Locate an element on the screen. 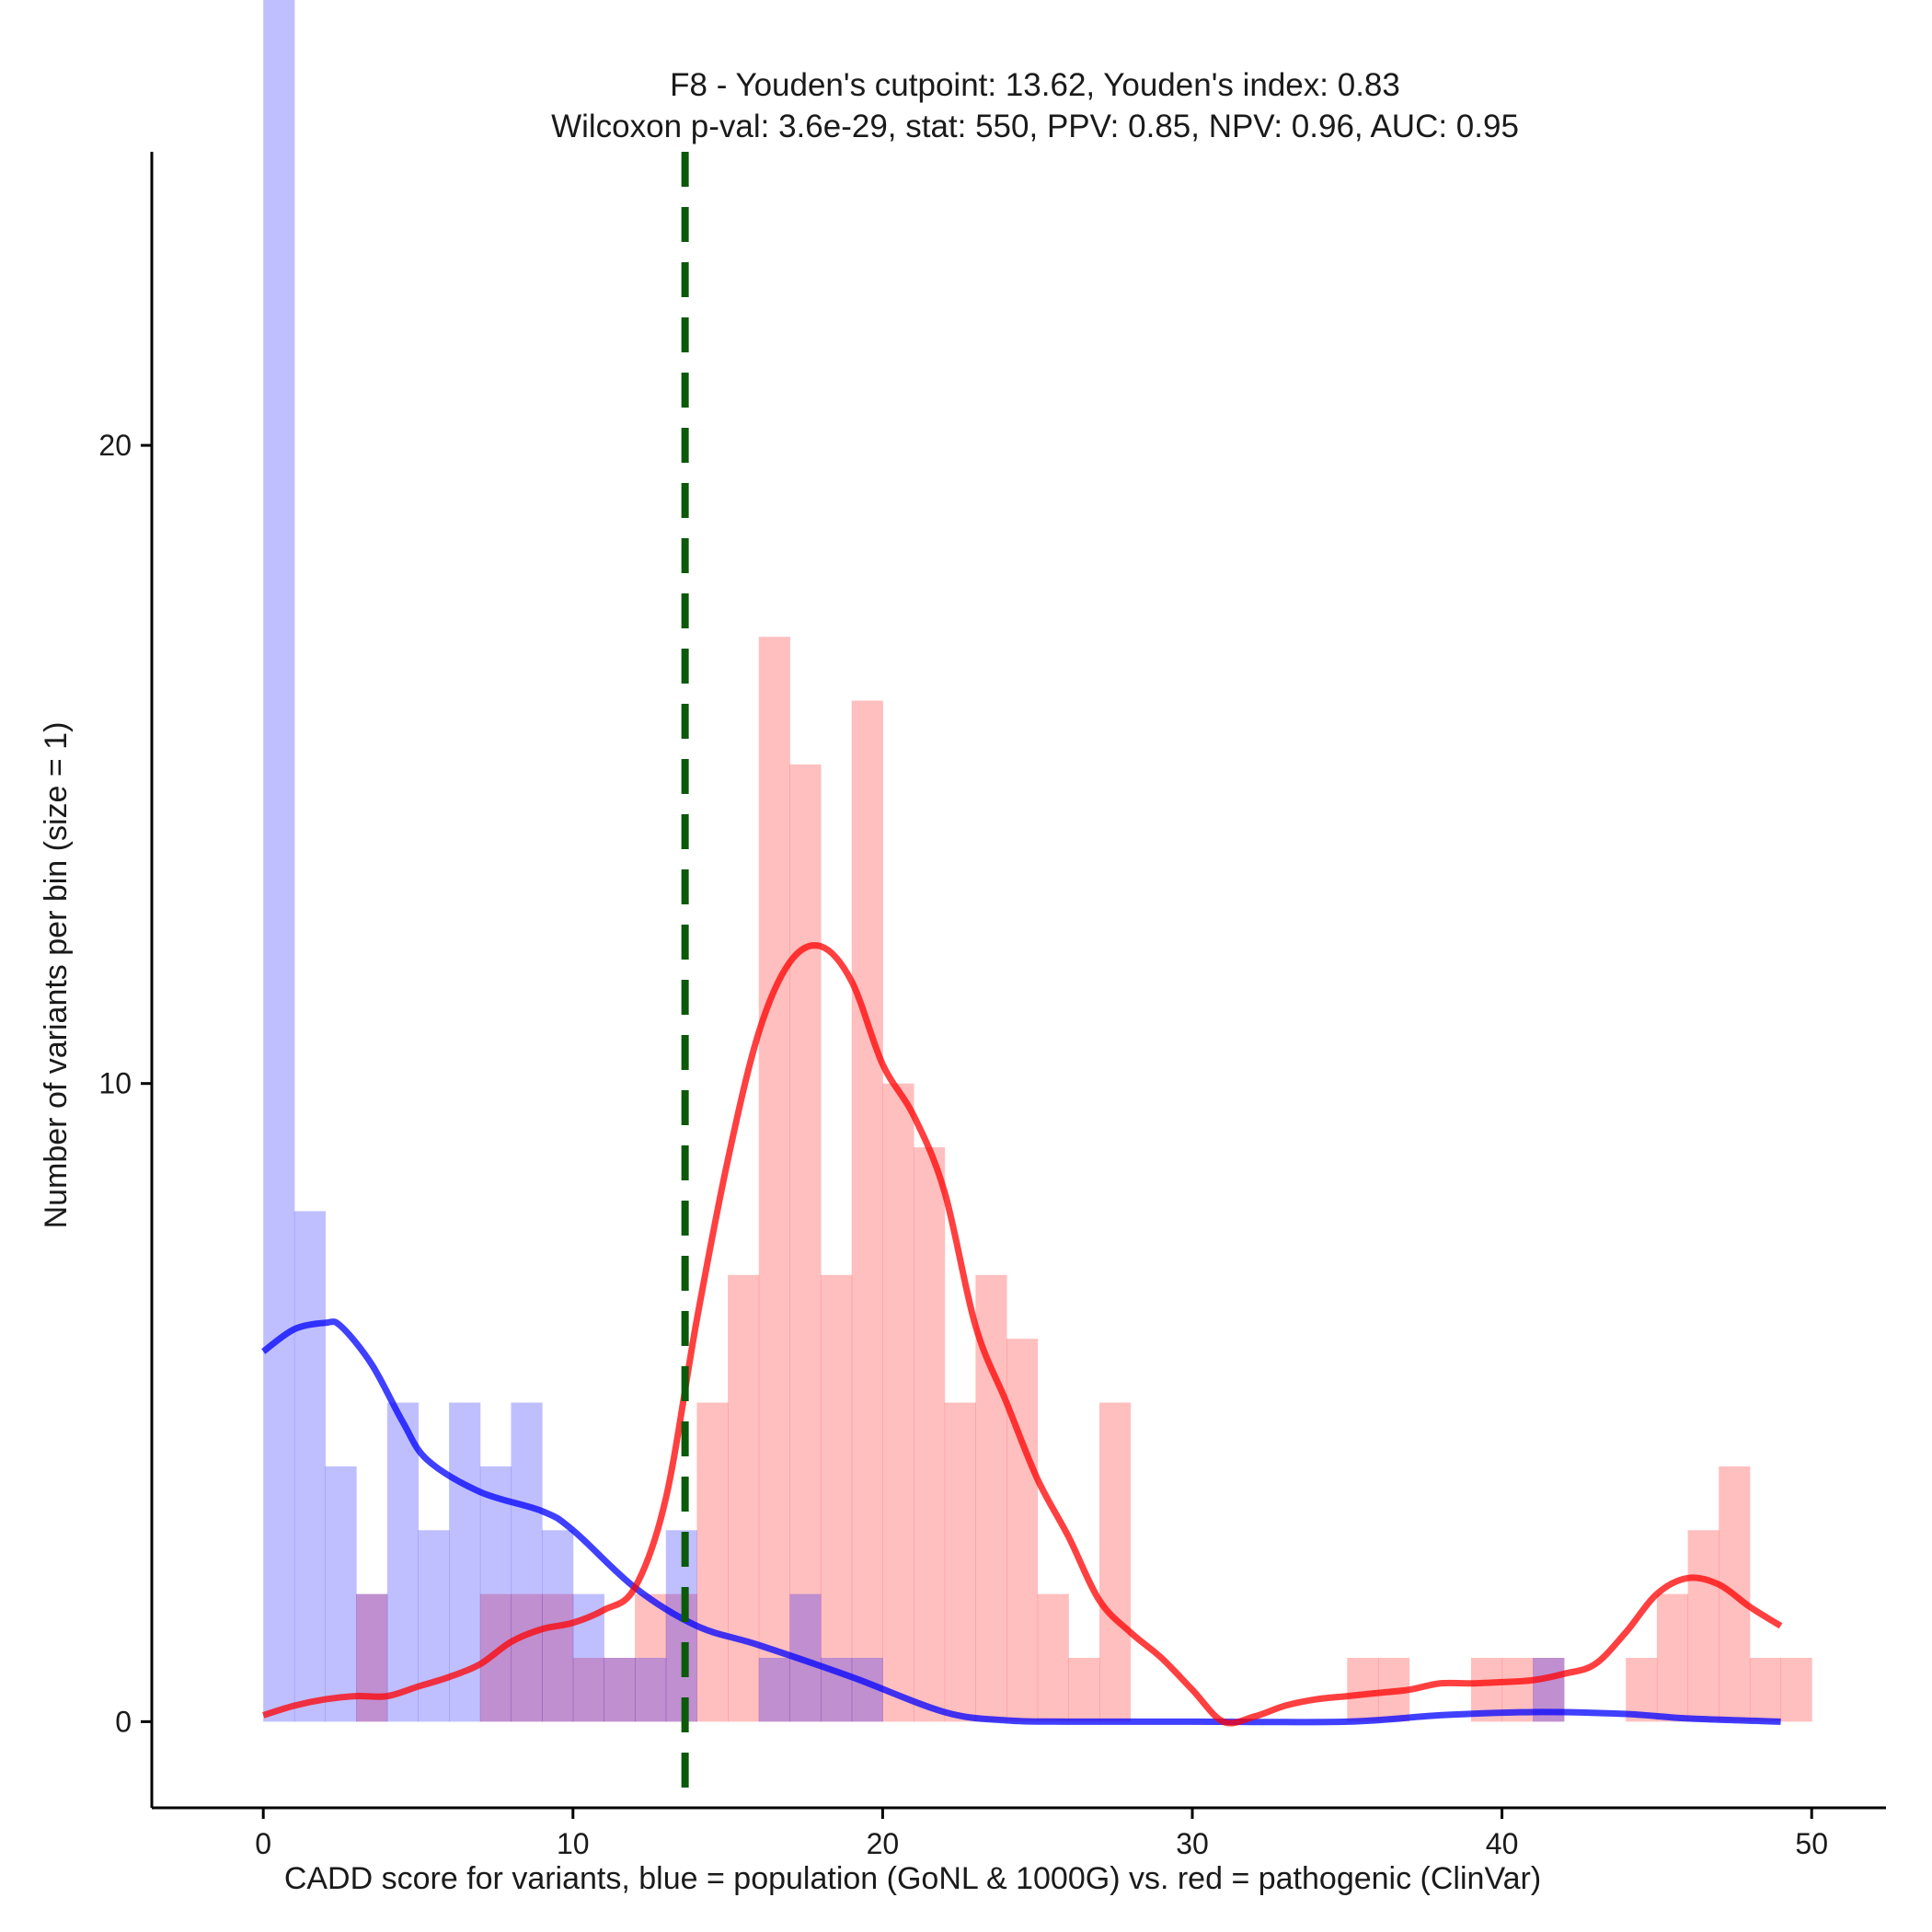 Image resolution: width=1932 pixels, height=1932 pixels. x-tick-label: 0 is located at coordinates (263, 1843).